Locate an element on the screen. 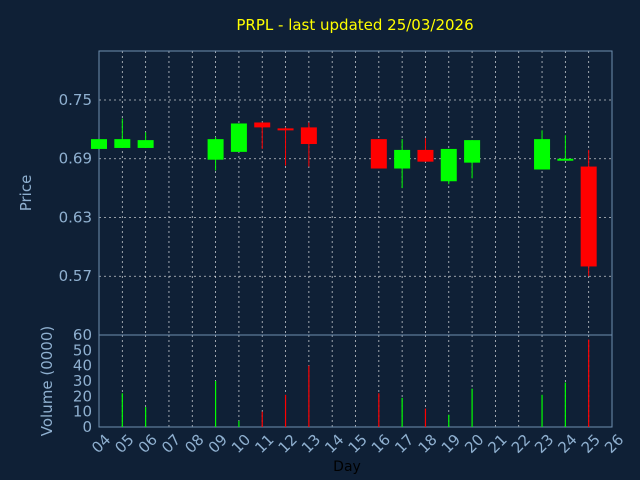  price-tick-labels: 0.75 0.69 0.63 0.57 is located at coordinates (75, 188).